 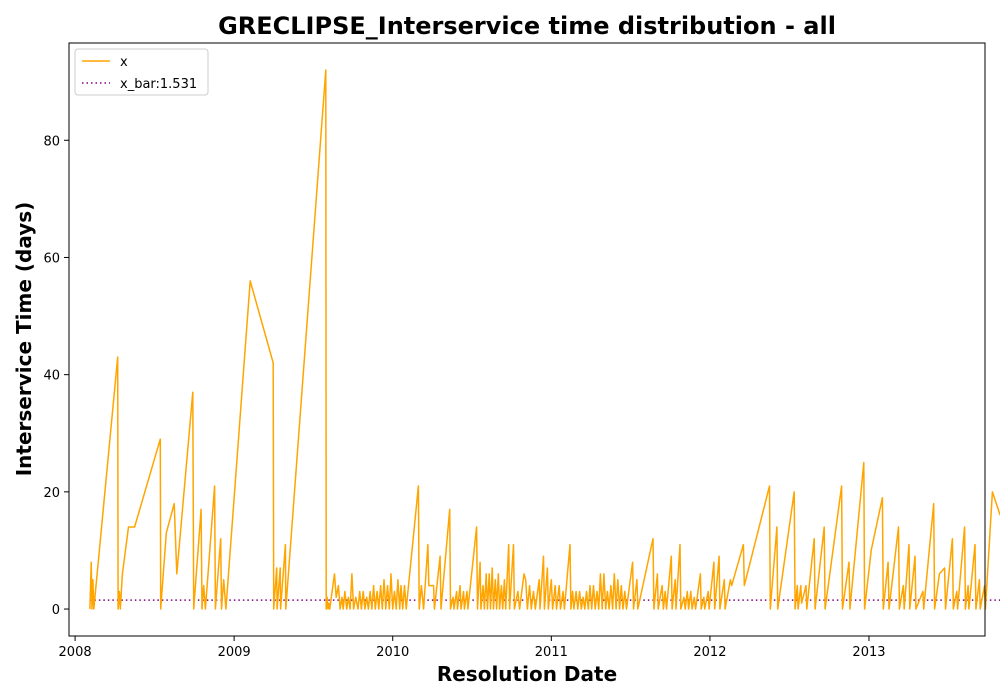 I want to click on x-tick-label: 2009, so click(x=234, y=652).